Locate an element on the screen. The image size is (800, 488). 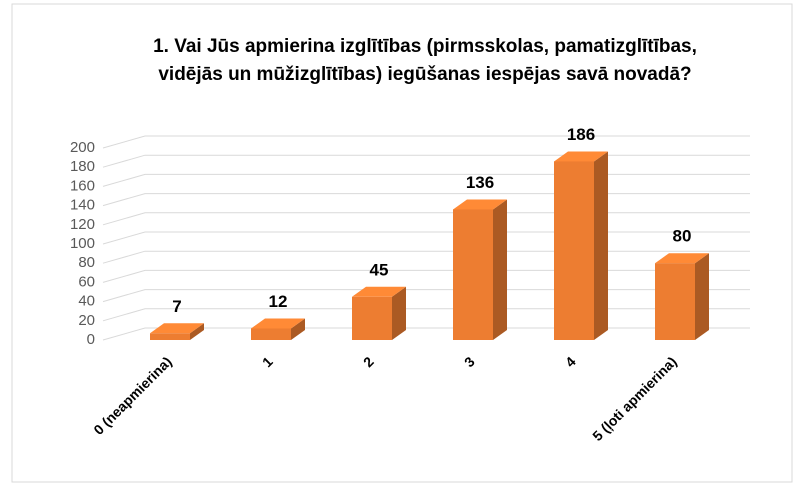
data-label: 80 is located at coordinates (682, 236).